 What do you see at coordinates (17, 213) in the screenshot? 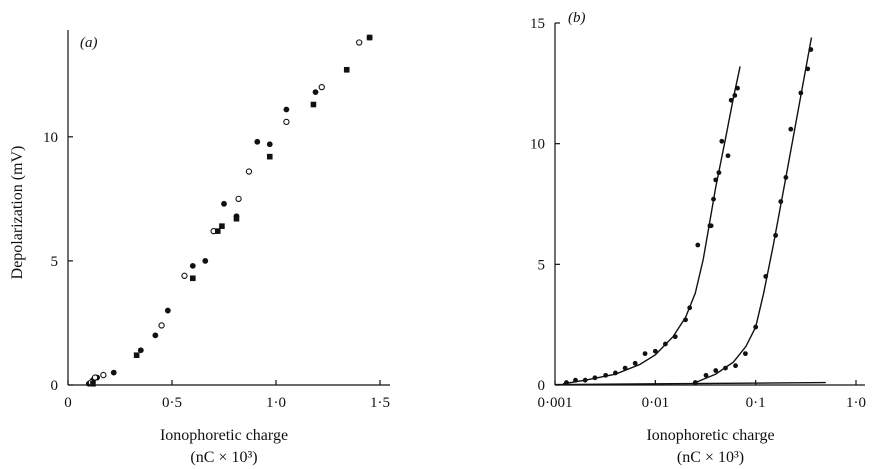
I see `y-axis-title: Depolarization (mV)` at bounding box center [17, 213].